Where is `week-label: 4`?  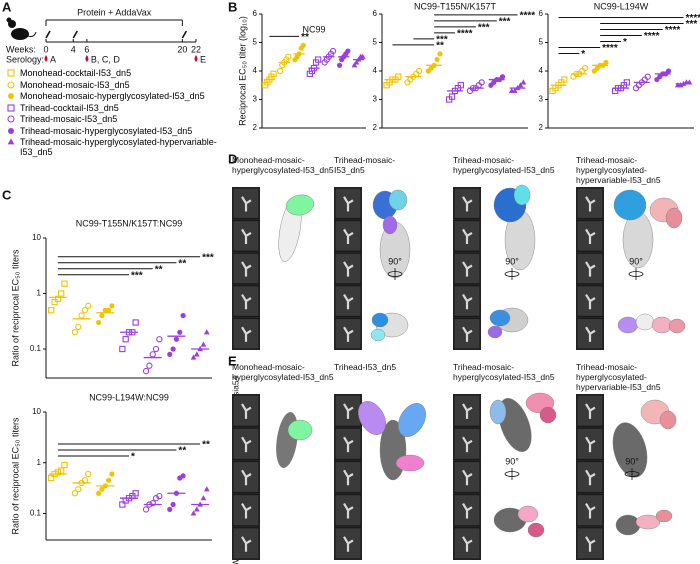 week-label: 4 is located at coordinates (73, 49).